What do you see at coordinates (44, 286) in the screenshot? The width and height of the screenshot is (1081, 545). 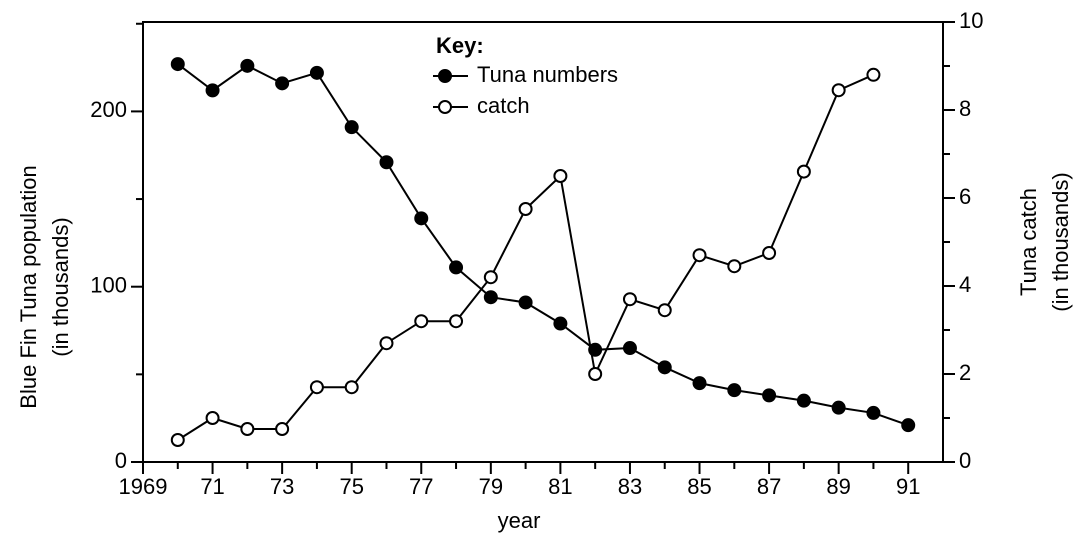 I see `y-axis-label: Blue Fin Tuna population (in thousands)` at bounding box center [44, 286].